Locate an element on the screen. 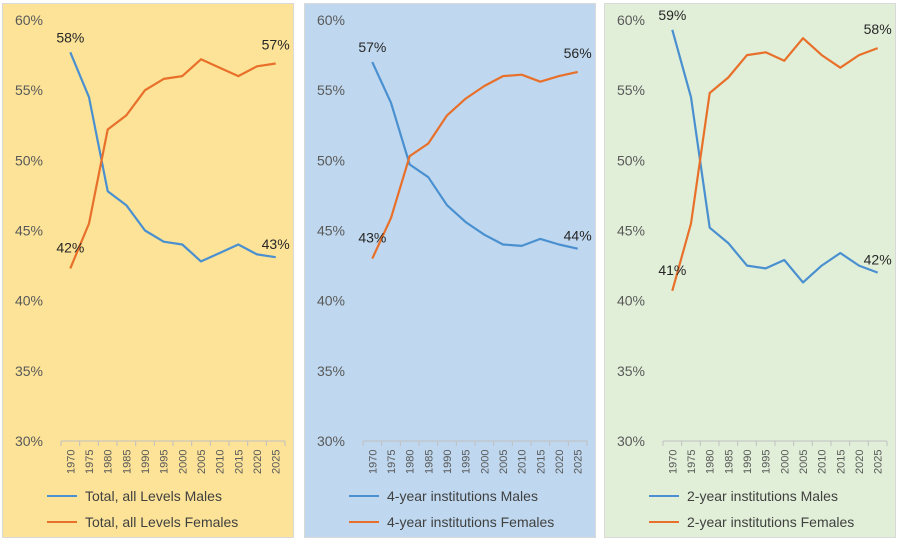  data-label: 56% is located at coordinates (578, 53).